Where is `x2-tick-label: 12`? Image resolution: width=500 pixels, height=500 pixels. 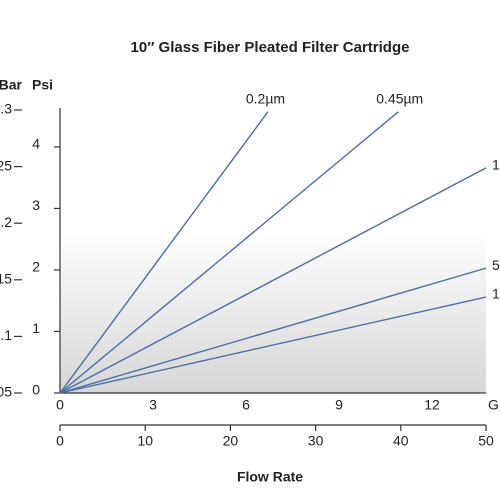
x2-tick-label: 12 is located at coordinates (432, 405).